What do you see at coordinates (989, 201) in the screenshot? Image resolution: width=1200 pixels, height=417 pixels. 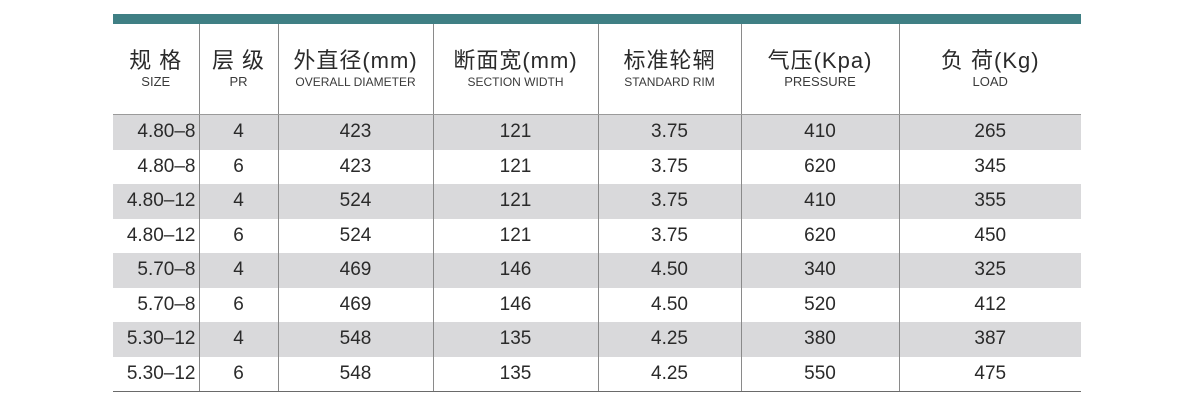 I see `load-cell: 355` at bounding box center [989, 201].